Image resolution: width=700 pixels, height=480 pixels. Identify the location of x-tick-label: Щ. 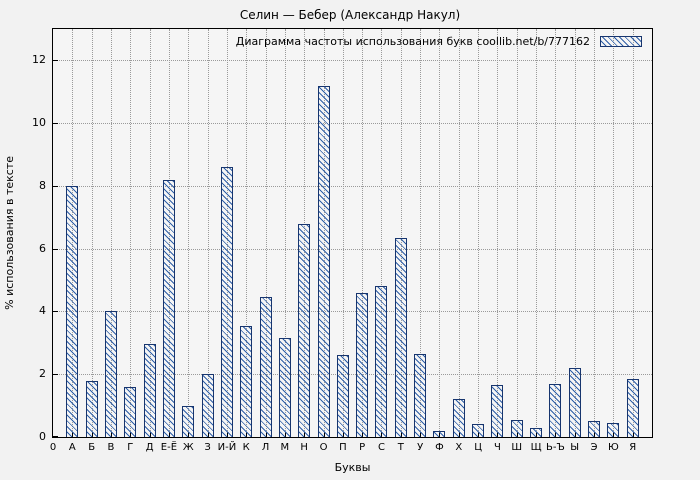
(536, 447).